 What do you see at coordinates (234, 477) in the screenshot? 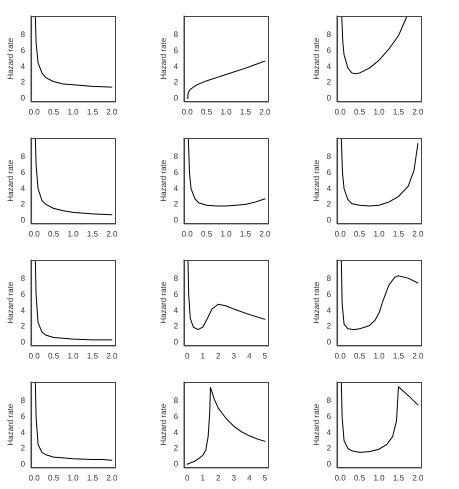
I see `x-tick-label: 3` at bounding box center [234, 477].